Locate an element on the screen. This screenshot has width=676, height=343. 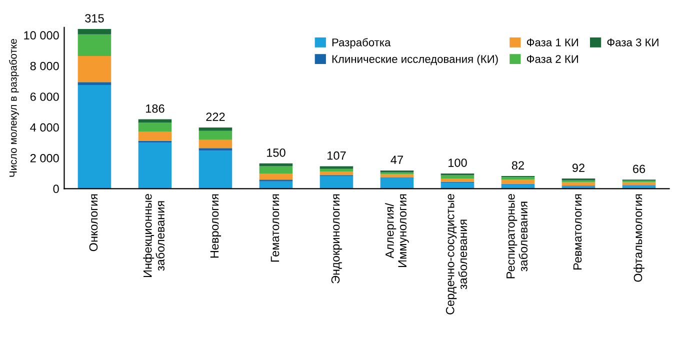
legend-label: Фаза 2 КИ is located at coordinates (552, 59).